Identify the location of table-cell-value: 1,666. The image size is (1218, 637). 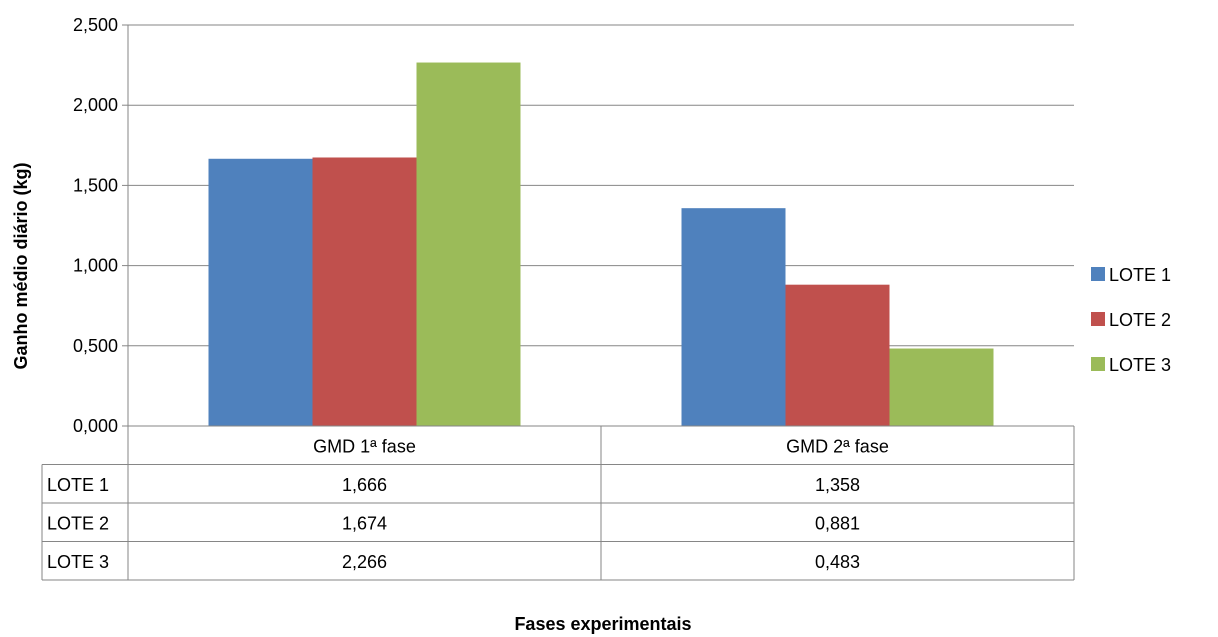
(364, 485).